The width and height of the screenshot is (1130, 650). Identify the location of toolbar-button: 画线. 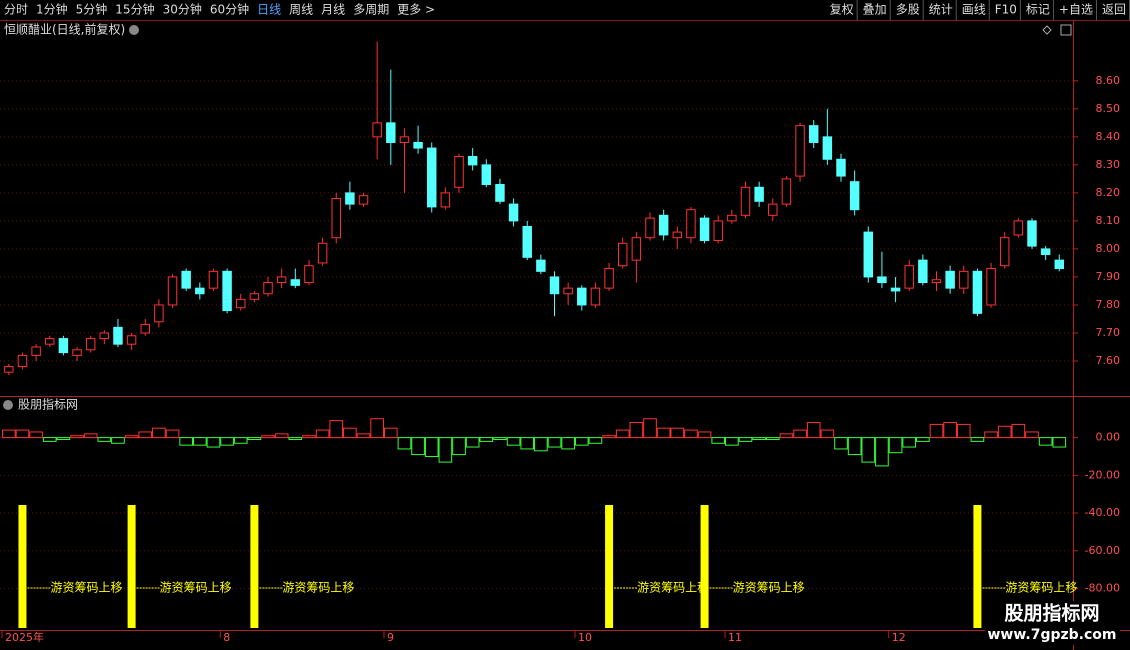
(974, 10).